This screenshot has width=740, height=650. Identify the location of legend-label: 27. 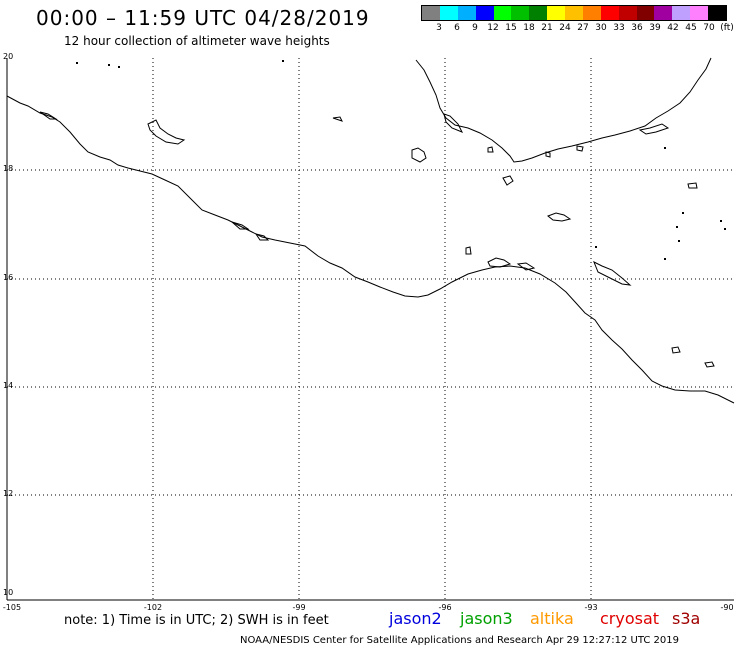
(583, 28).